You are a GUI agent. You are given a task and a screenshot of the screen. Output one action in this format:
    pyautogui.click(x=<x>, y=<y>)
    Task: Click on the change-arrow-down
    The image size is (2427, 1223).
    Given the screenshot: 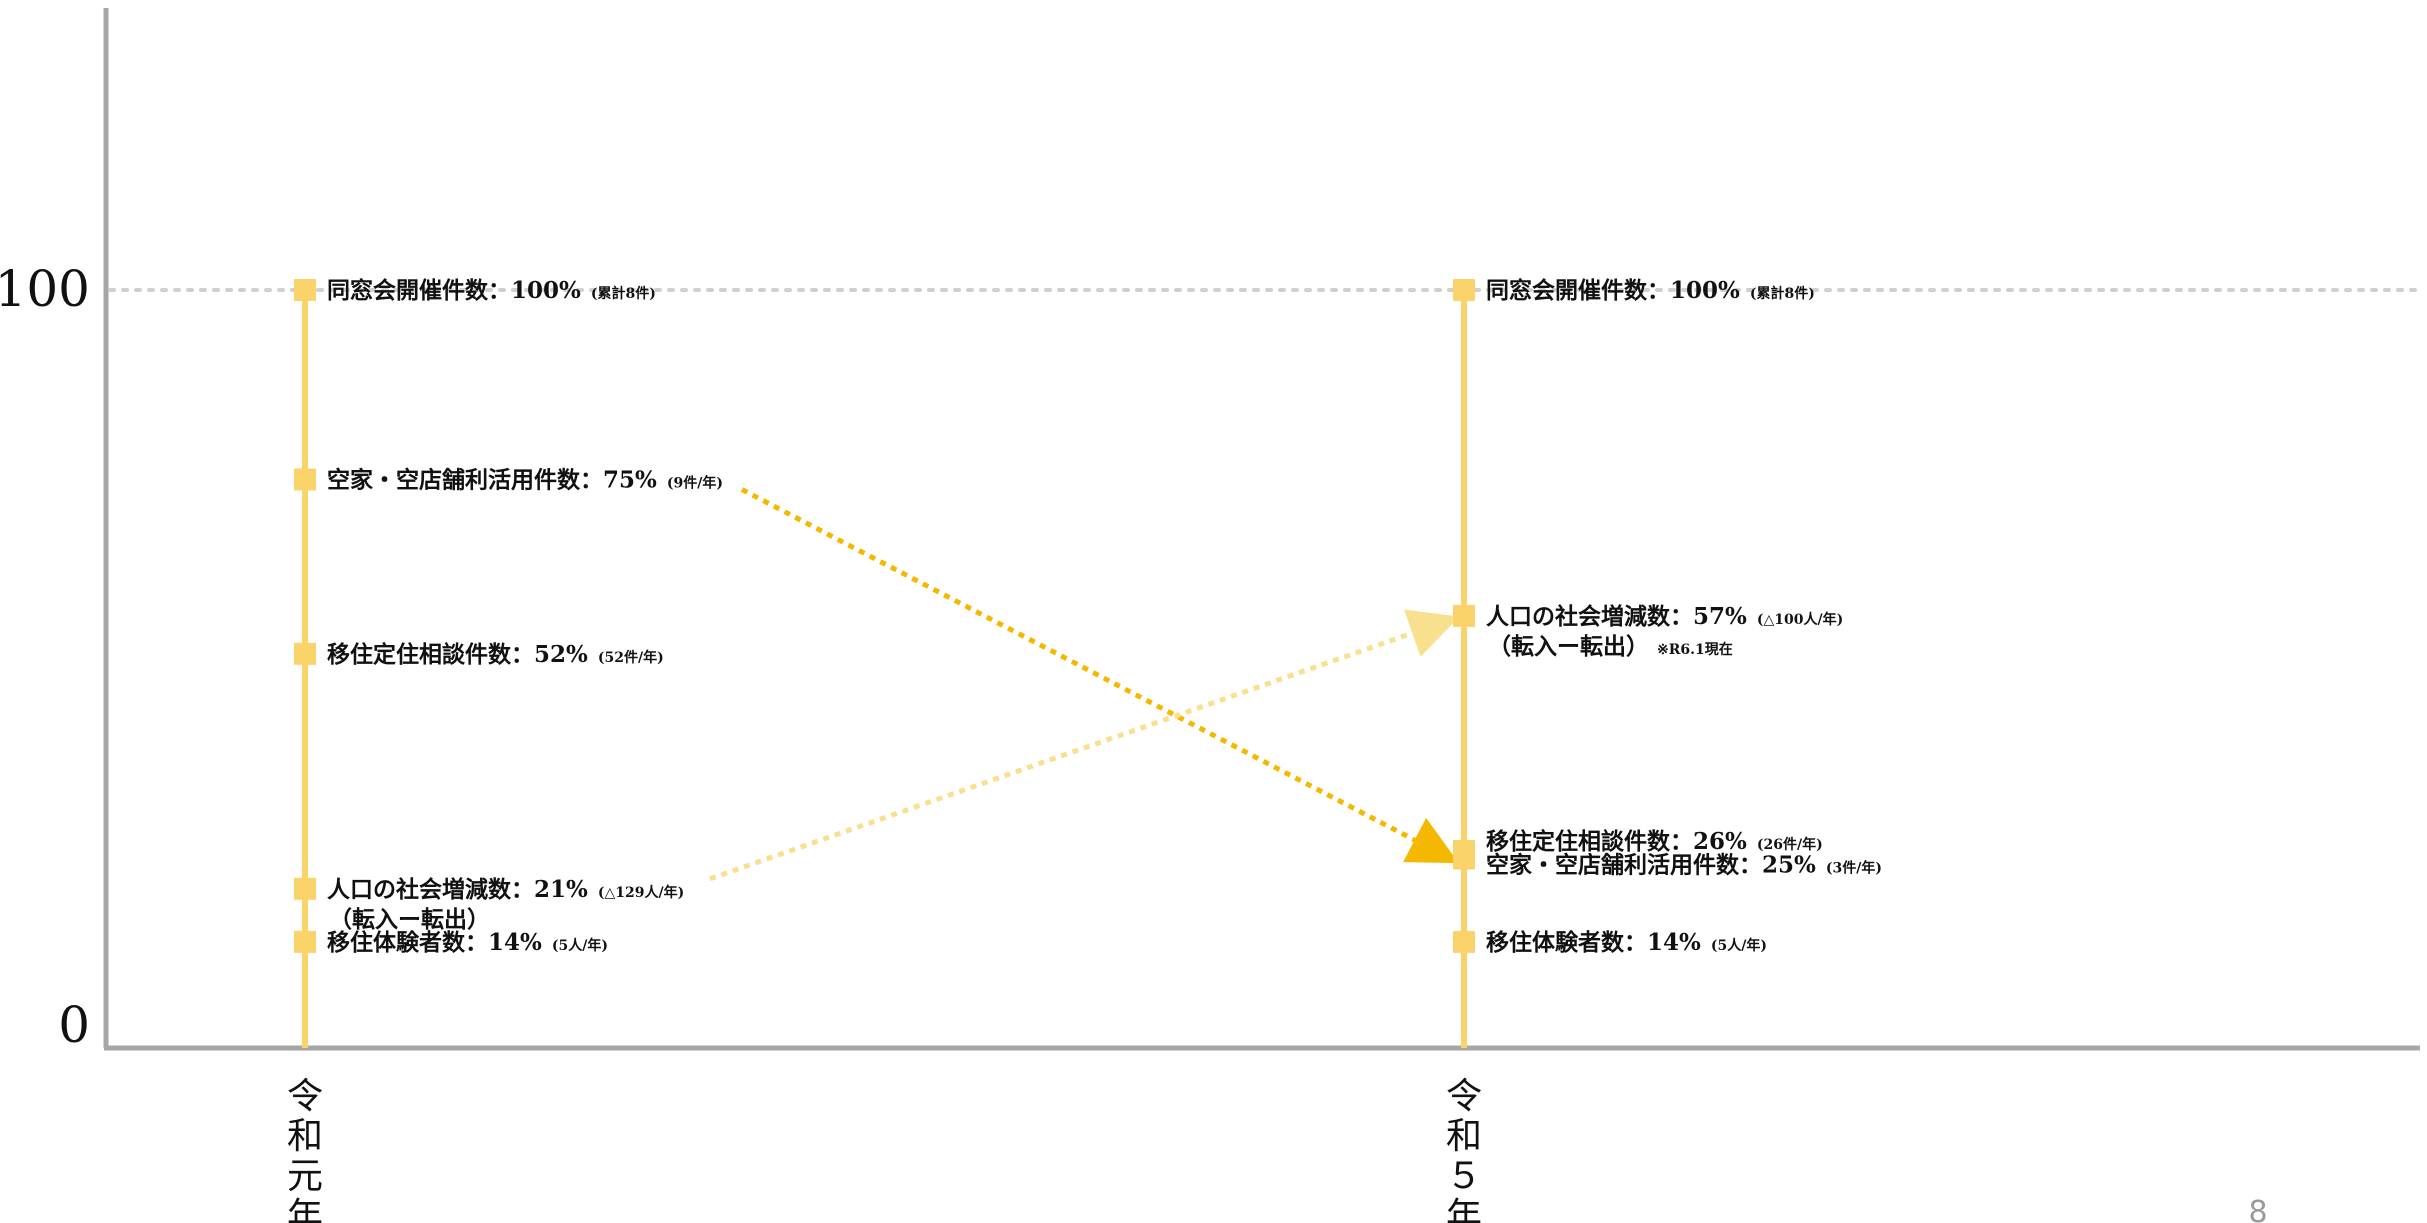 What is the action you would take?
    pyautogui.click(x=1099, y=675)
    